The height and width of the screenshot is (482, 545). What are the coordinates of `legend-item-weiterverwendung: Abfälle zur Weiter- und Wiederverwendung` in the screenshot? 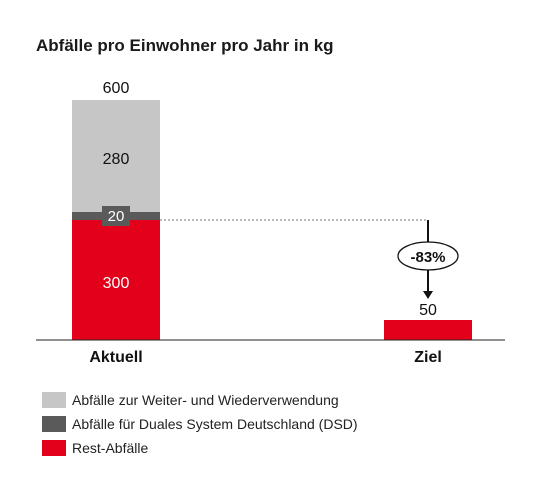 It's located at (200, 400).